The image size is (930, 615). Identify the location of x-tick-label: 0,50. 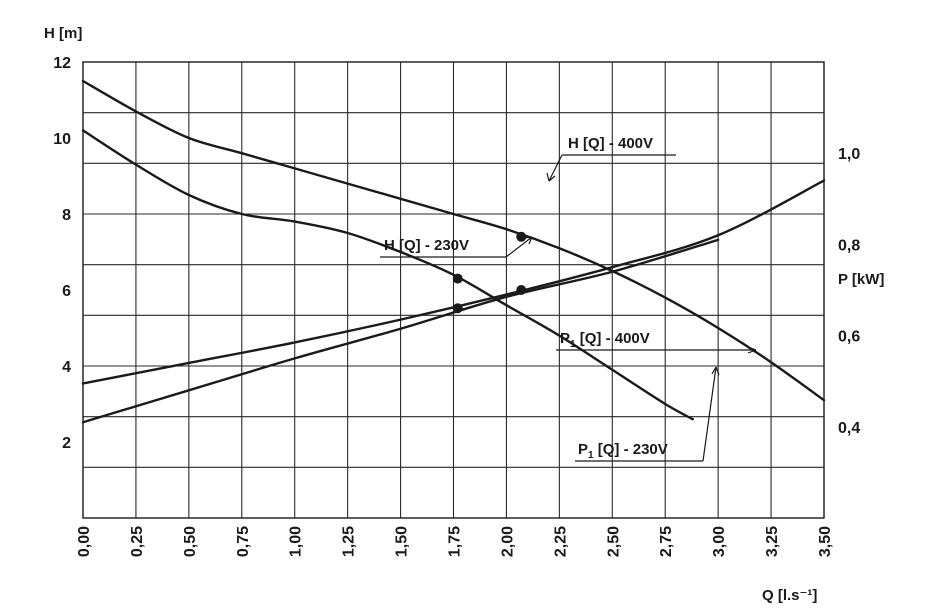
(190, 541).